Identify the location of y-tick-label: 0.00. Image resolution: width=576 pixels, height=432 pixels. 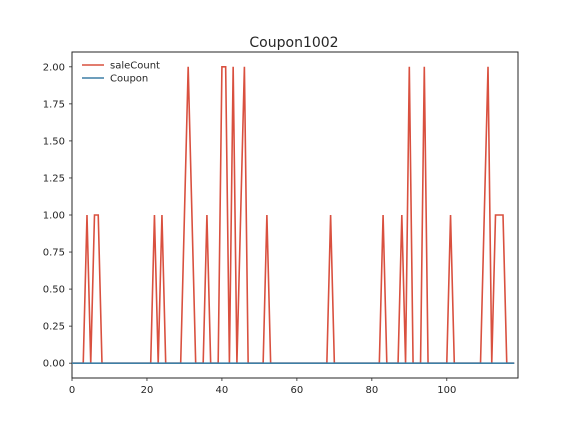
(54, 364).